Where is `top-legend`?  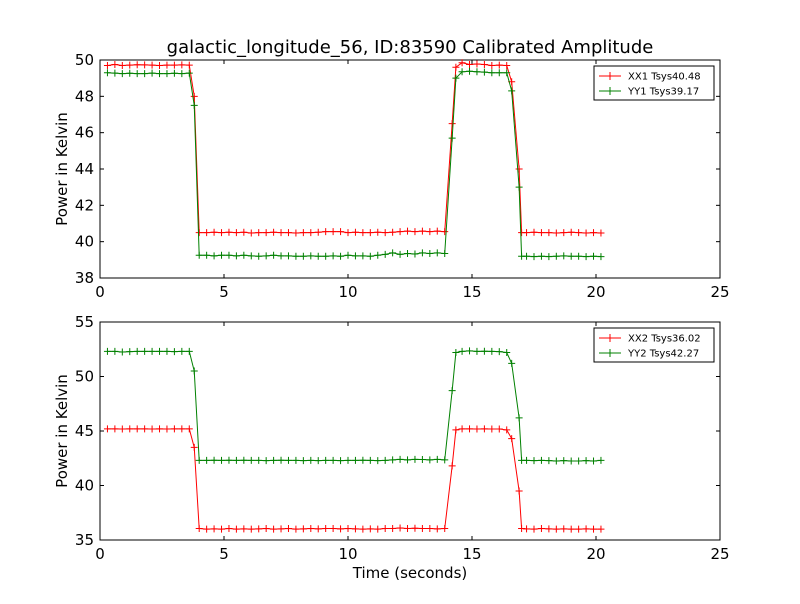
top-legend is located at coordinates (654, 83).